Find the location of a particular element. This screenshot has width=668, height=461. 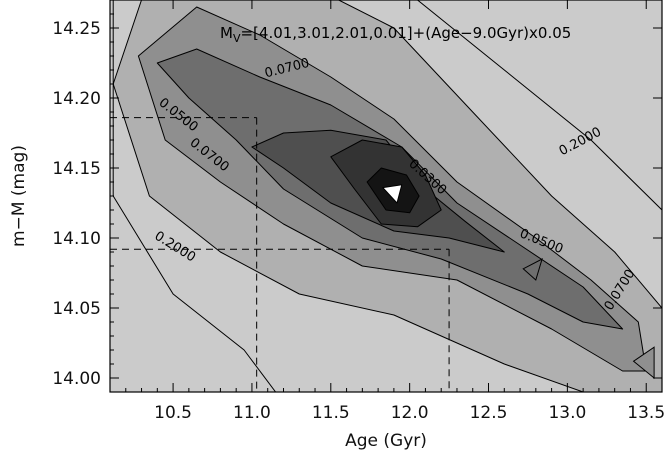

x-tick-label-3: 12.0 is located at coordinates (410, 413).